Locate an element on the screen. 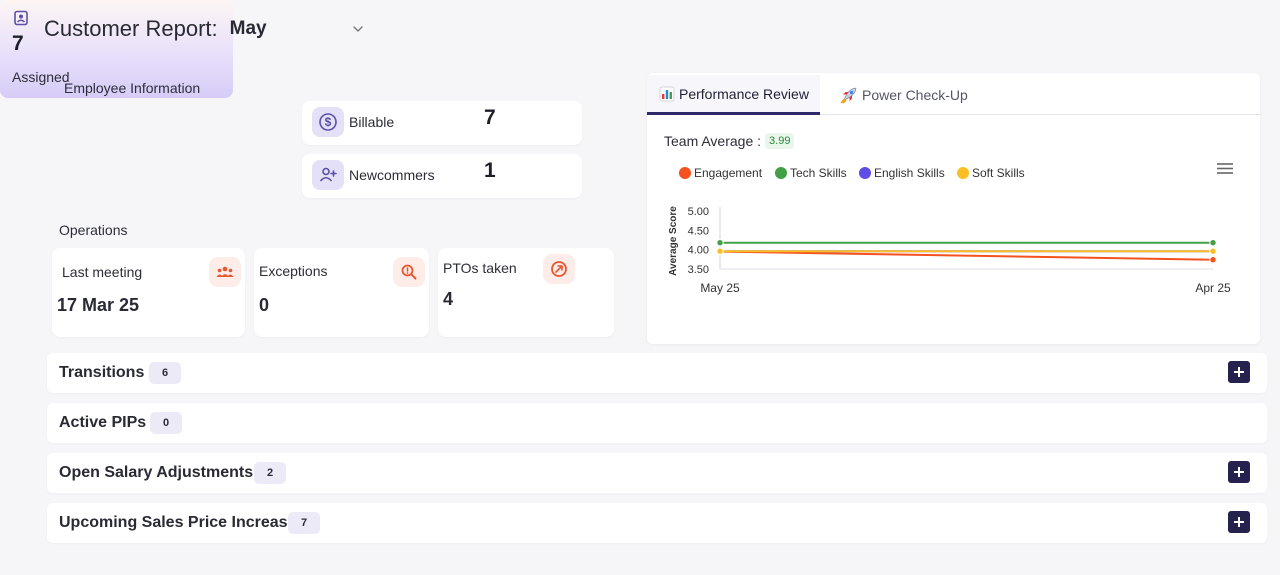 This screenshot has width=1280, height=575. upcoming-sales-price-increase-row: Upcoming Sales Price Increase 7 is located at coordinates (657, 523).